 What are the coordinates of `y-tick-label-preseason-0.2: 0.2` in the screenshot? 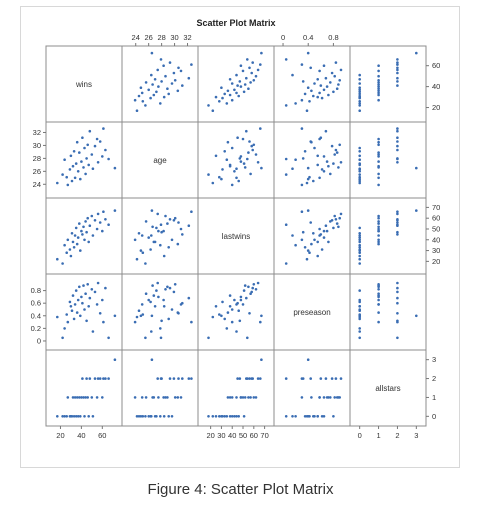 It's located at (36, 328).